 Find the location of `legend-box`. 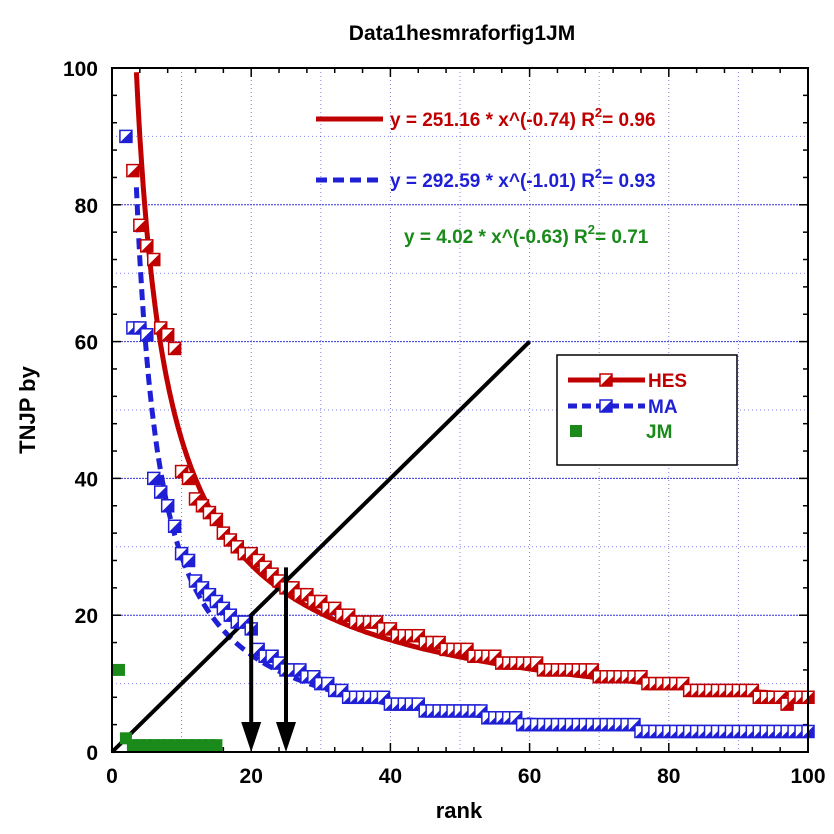

legend-box is located at coordinates (647, 410).